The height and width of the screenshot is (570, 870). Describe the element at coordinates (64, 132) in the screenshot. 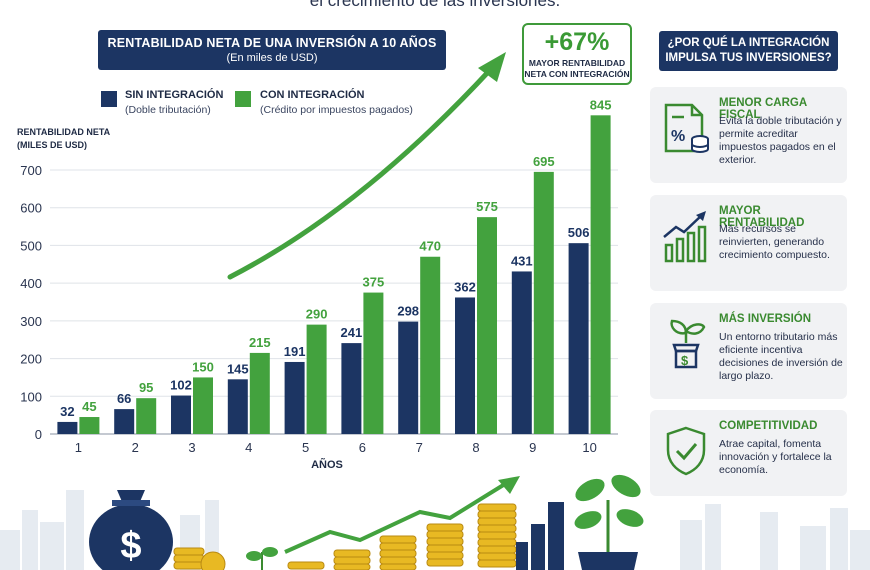

I see `y-axis-title-line1: RENTABILIDAD NETA` at that location.